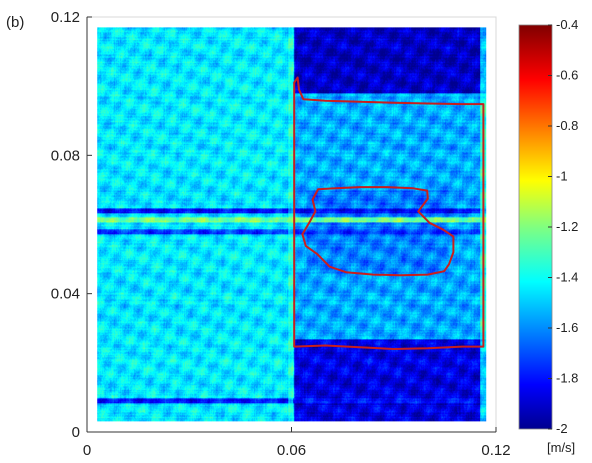 The image size is (592, 463). I want to click on x-tick-label: 0, so click(87, 450).